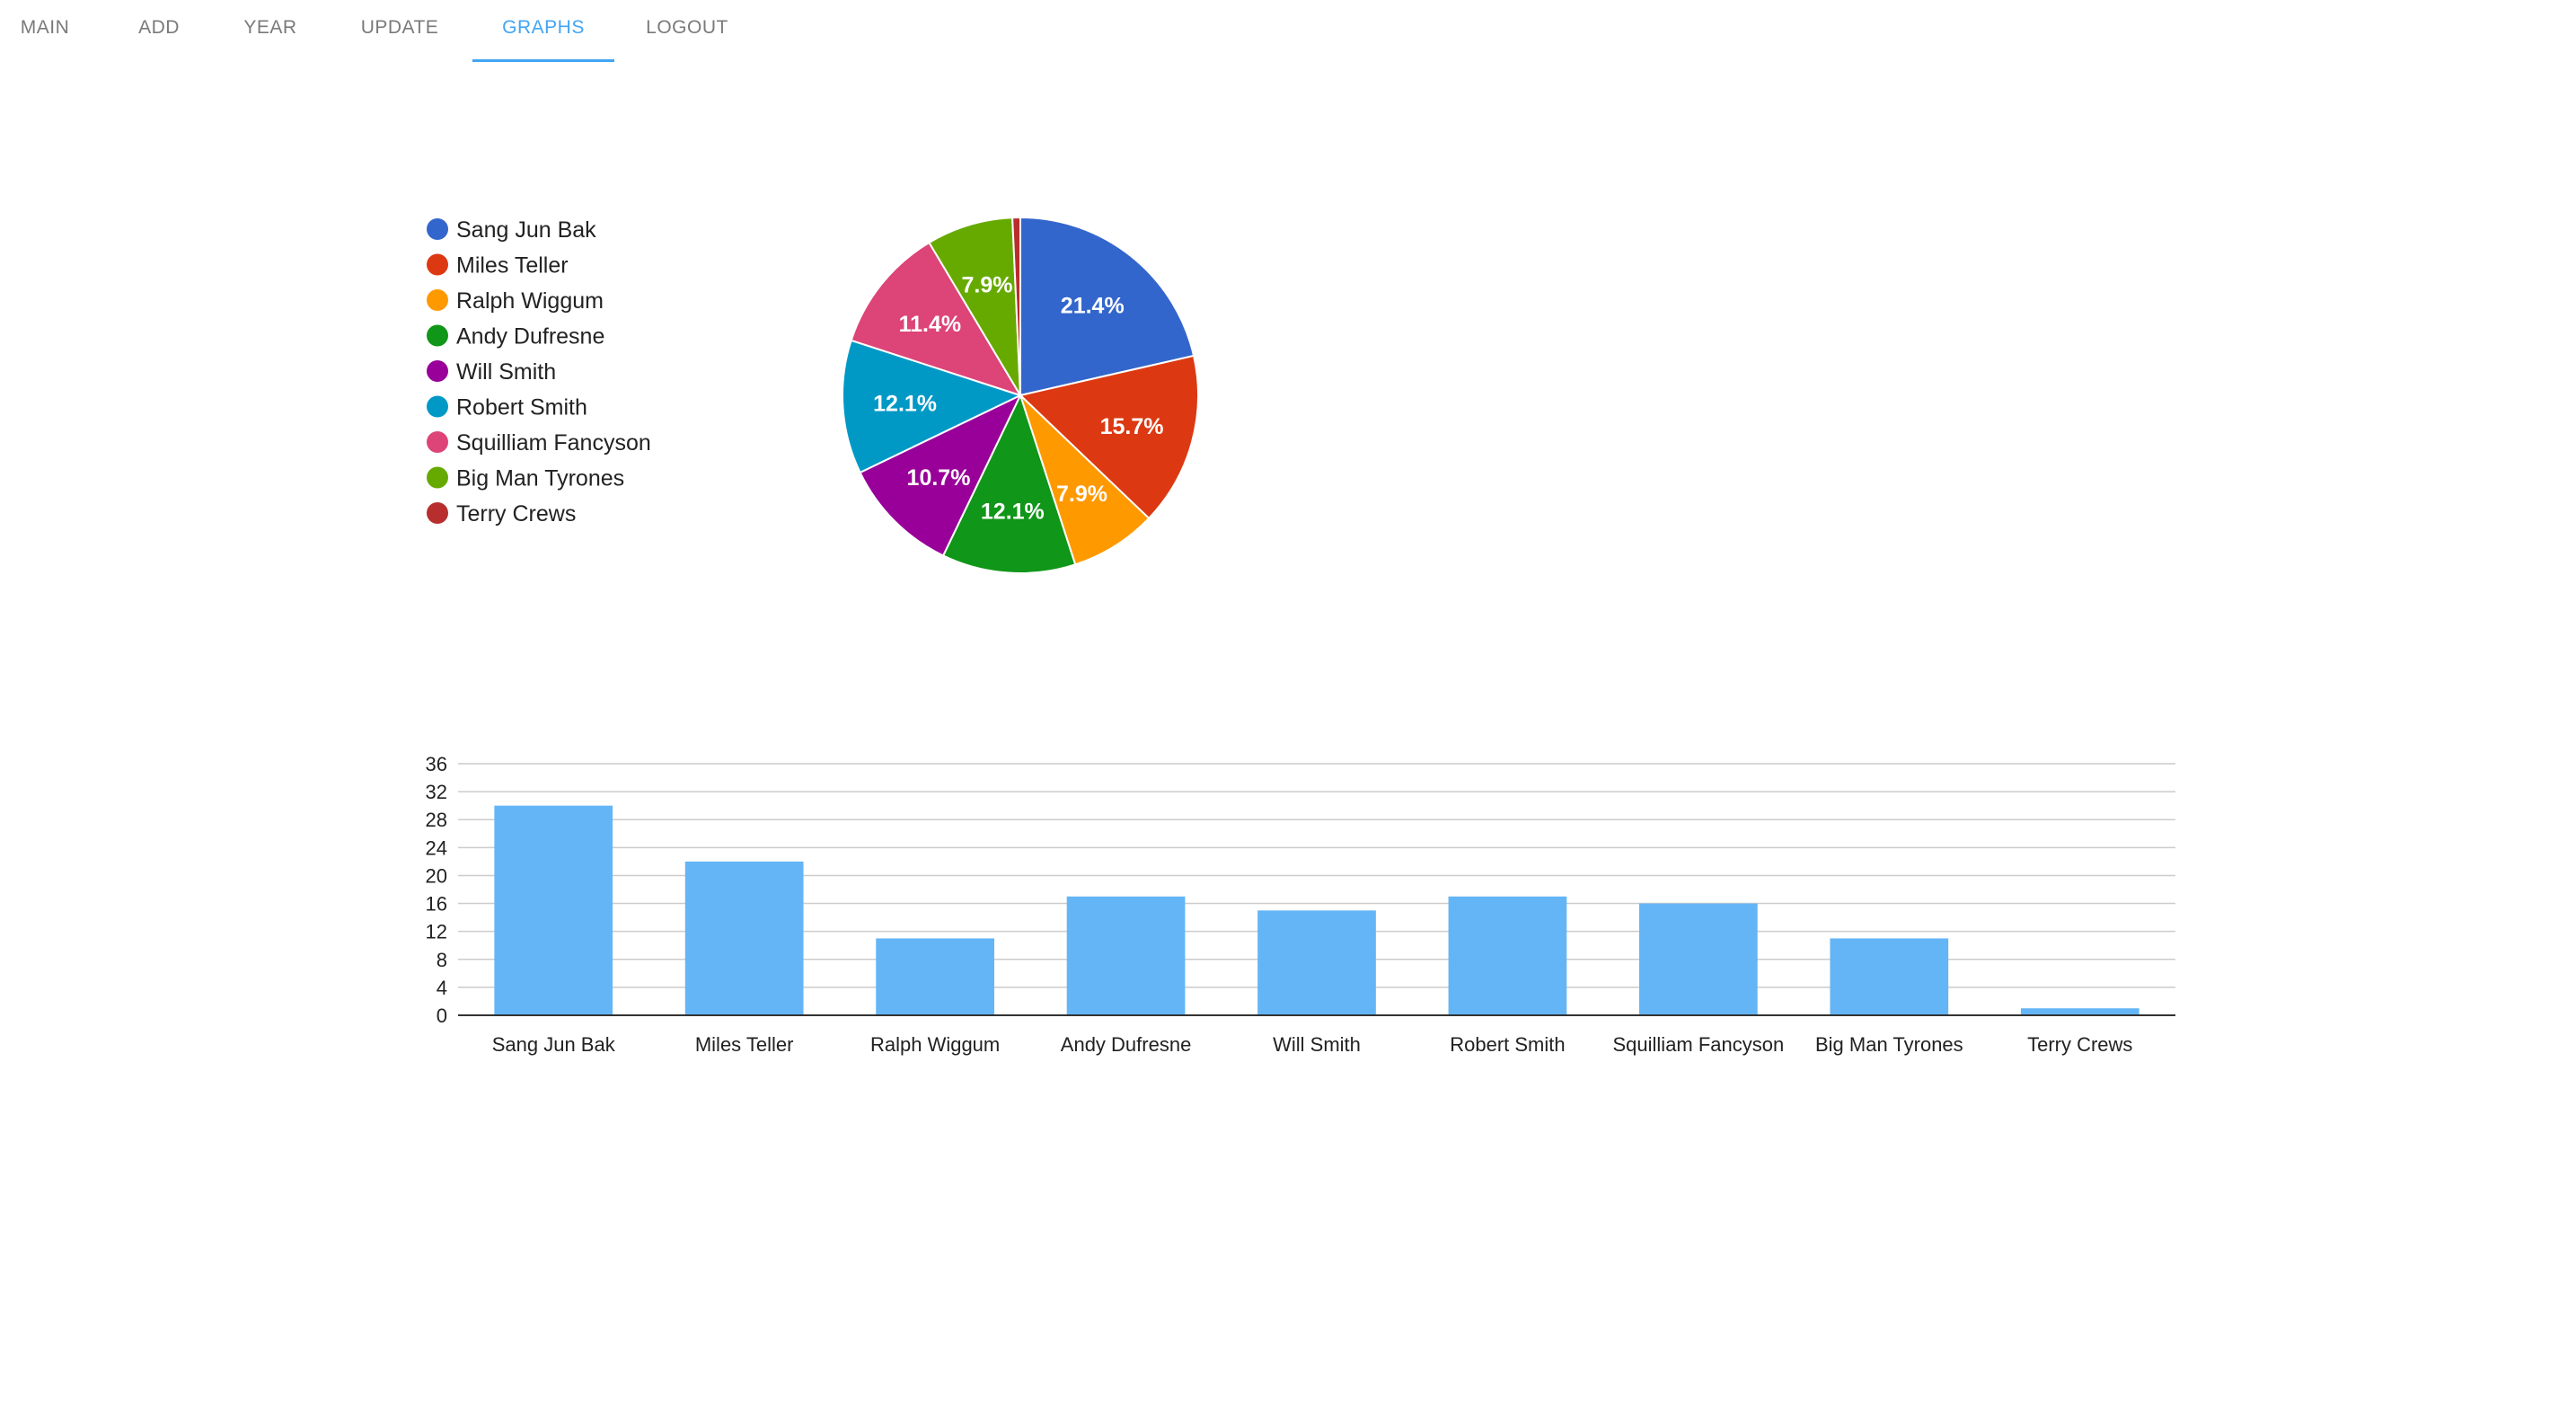 The image size is (2576, 1416). I want to click on x-tick-label: Squilliam Fancyson, so click(1699, 1044).